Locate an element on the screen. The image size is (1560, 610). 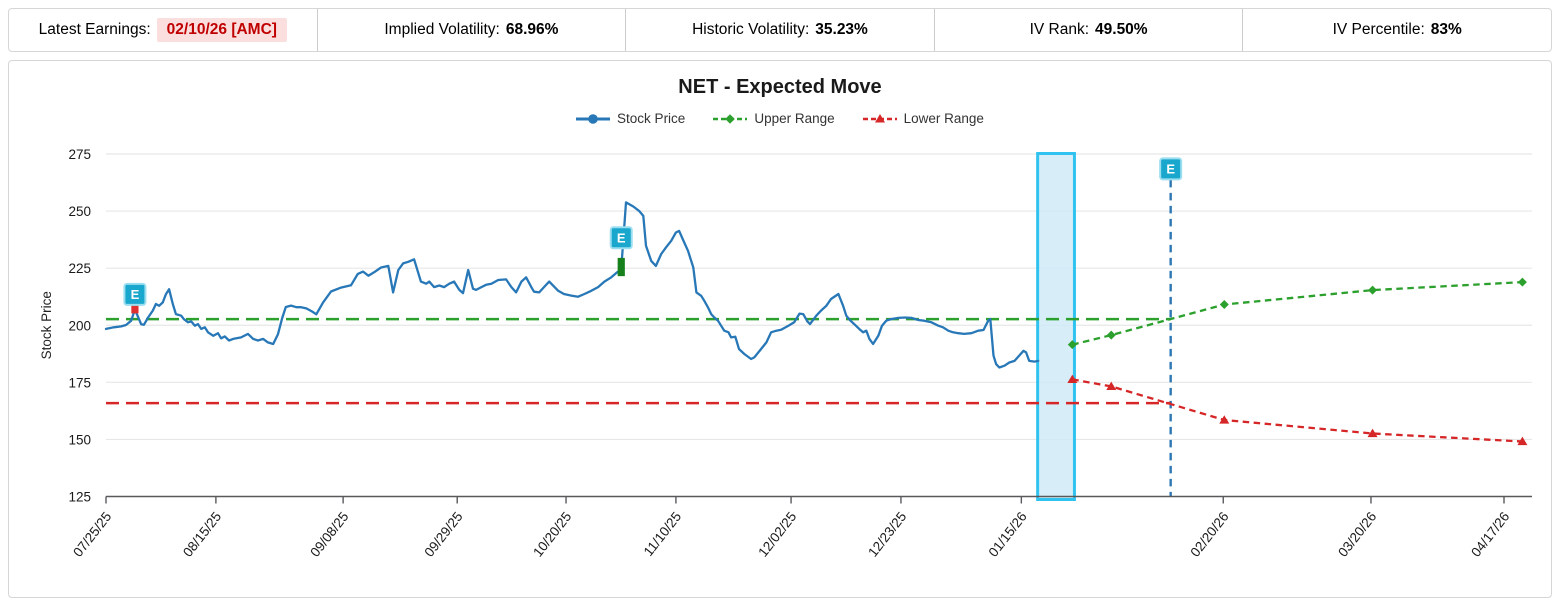
chart-legend: Stock Price Upper Range Lower Range is located at coordinates (780, 118).